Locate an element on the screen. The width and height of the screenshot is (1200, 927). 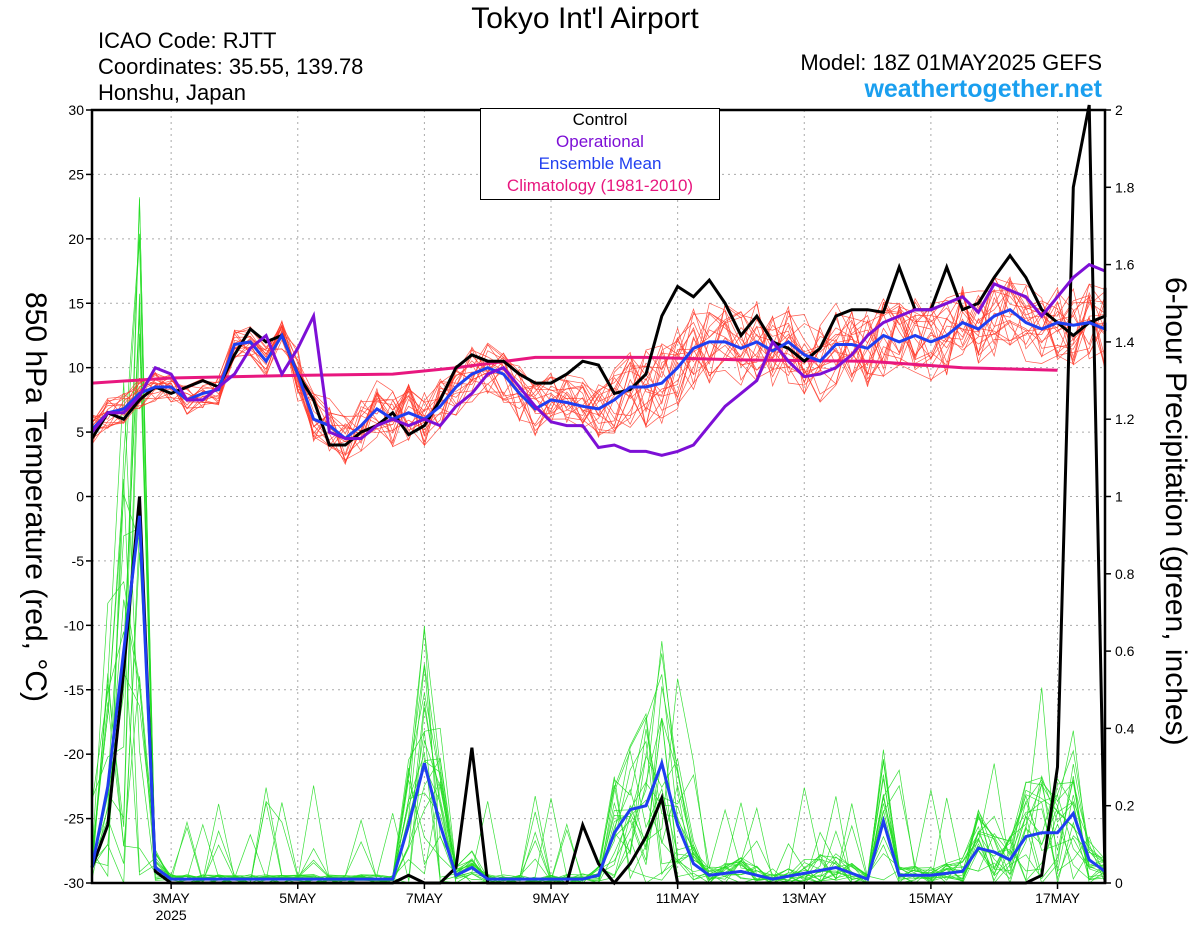
y-tick-label-left: -20 is located at coordinates (74, 754).